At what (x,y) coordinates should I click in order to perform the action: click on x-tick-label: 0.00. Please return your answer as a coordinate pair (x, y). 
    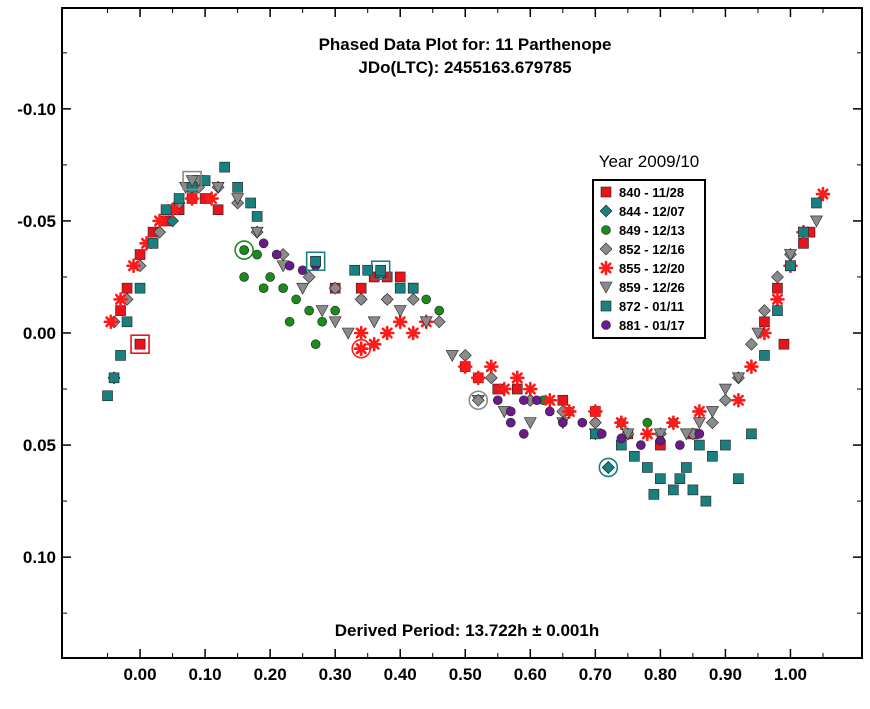
    Looking at the image, I should click on (140, 674).